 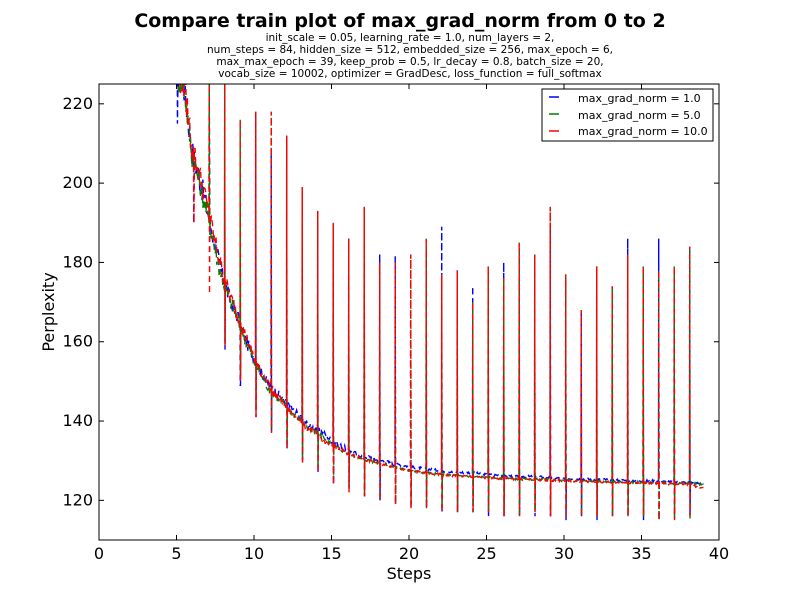 What do you see at coordinates (99, 553) in the screenshot?
I see `x-tick-label: 0` at bounding box center [99, 553].